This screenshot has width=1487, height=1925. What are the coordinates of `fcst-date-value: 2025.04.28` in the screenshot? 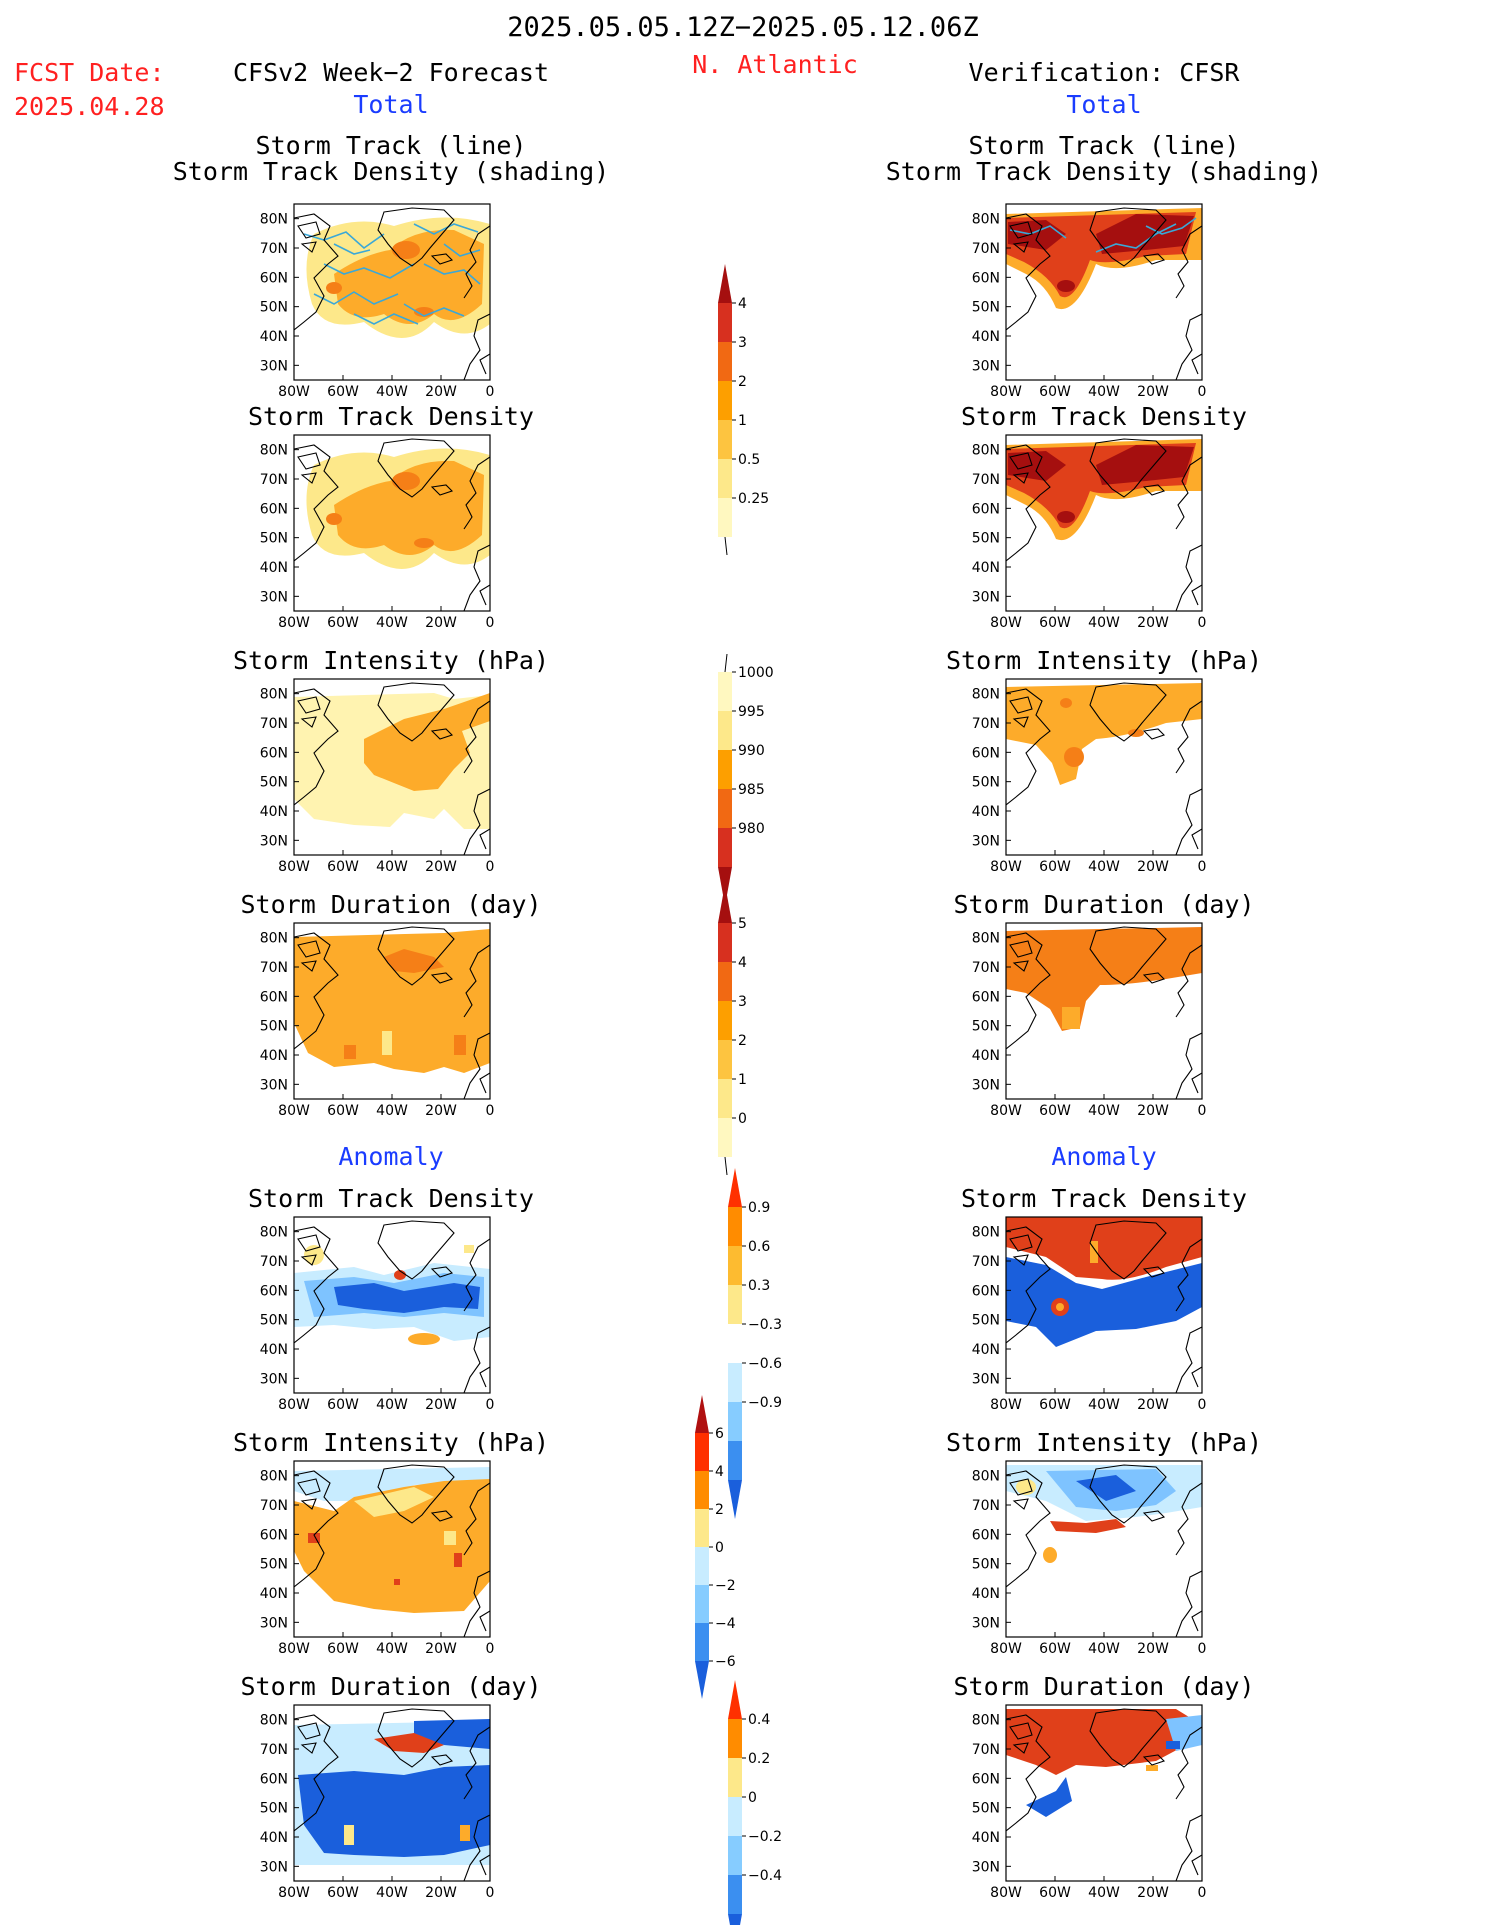 It's located at (89, 106).